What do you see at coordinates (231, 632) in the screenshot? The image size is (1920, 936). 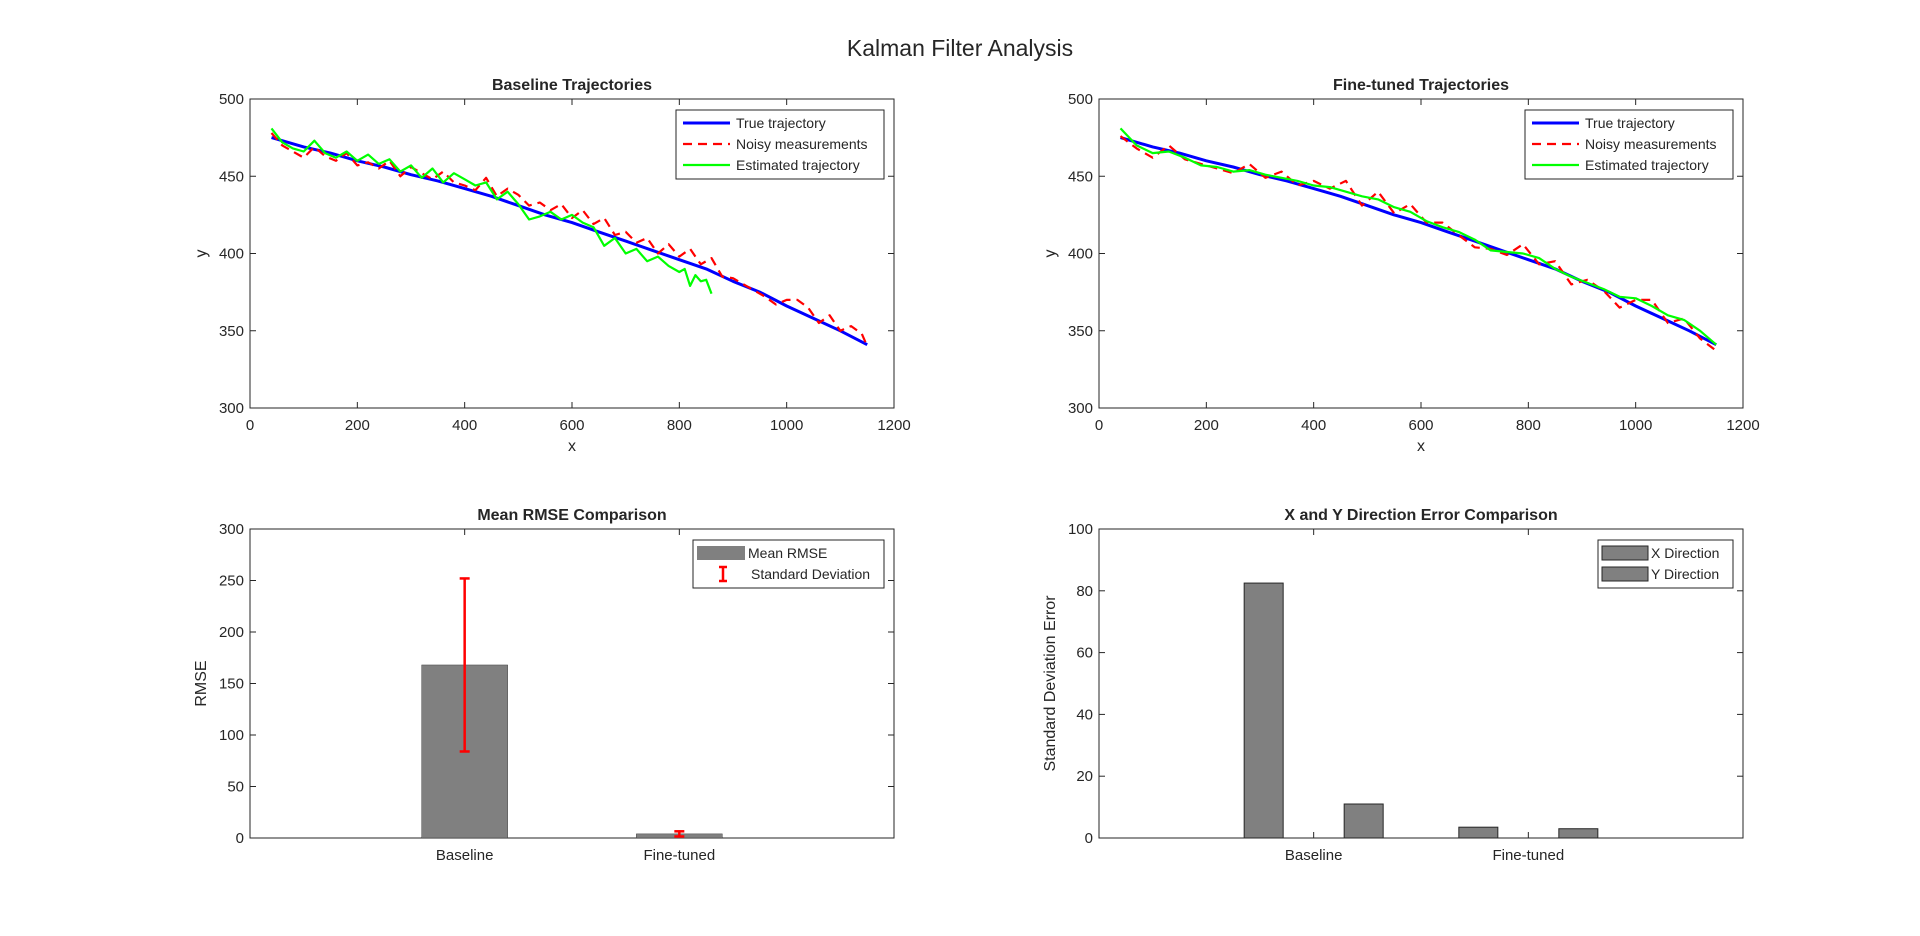 I see `y-tick-label: 200` at bounding box center [231, 632].